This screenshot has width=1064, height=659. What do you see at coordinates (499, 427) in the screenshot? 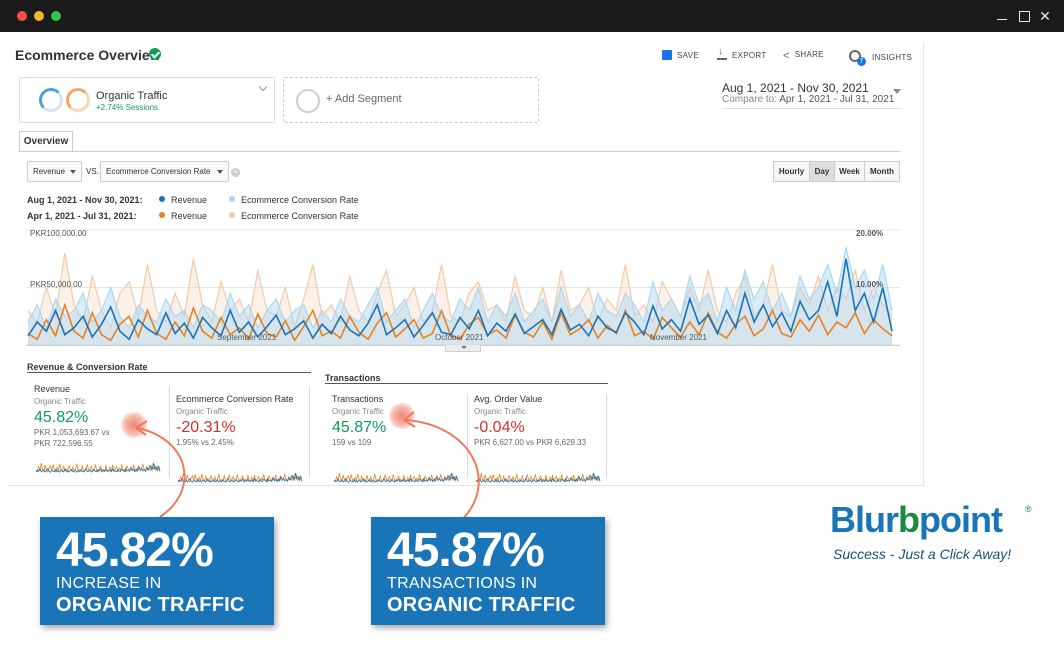
I see `card-value: -0.04%` at bounding box center [499, 427].